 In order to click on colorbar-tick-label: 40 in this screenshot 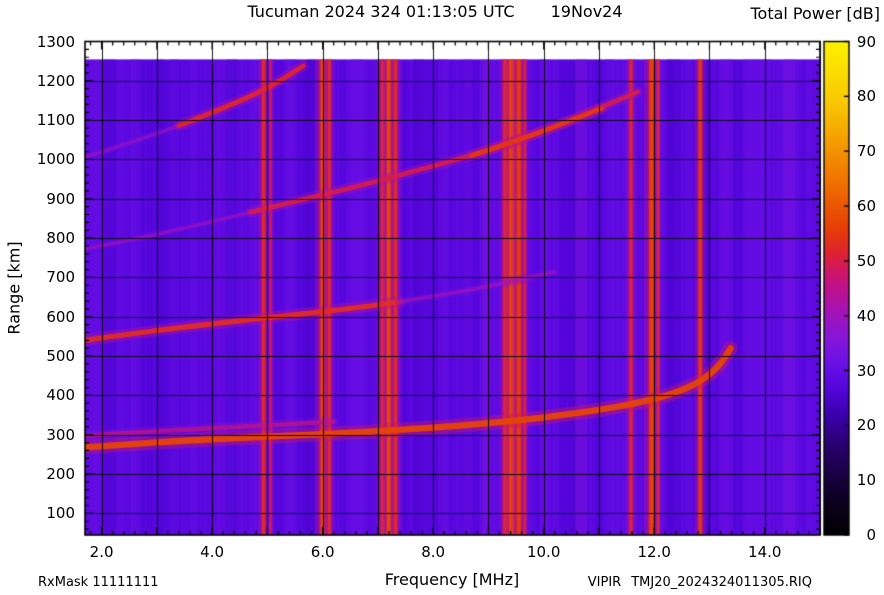, I will do `click(866, 315)`.